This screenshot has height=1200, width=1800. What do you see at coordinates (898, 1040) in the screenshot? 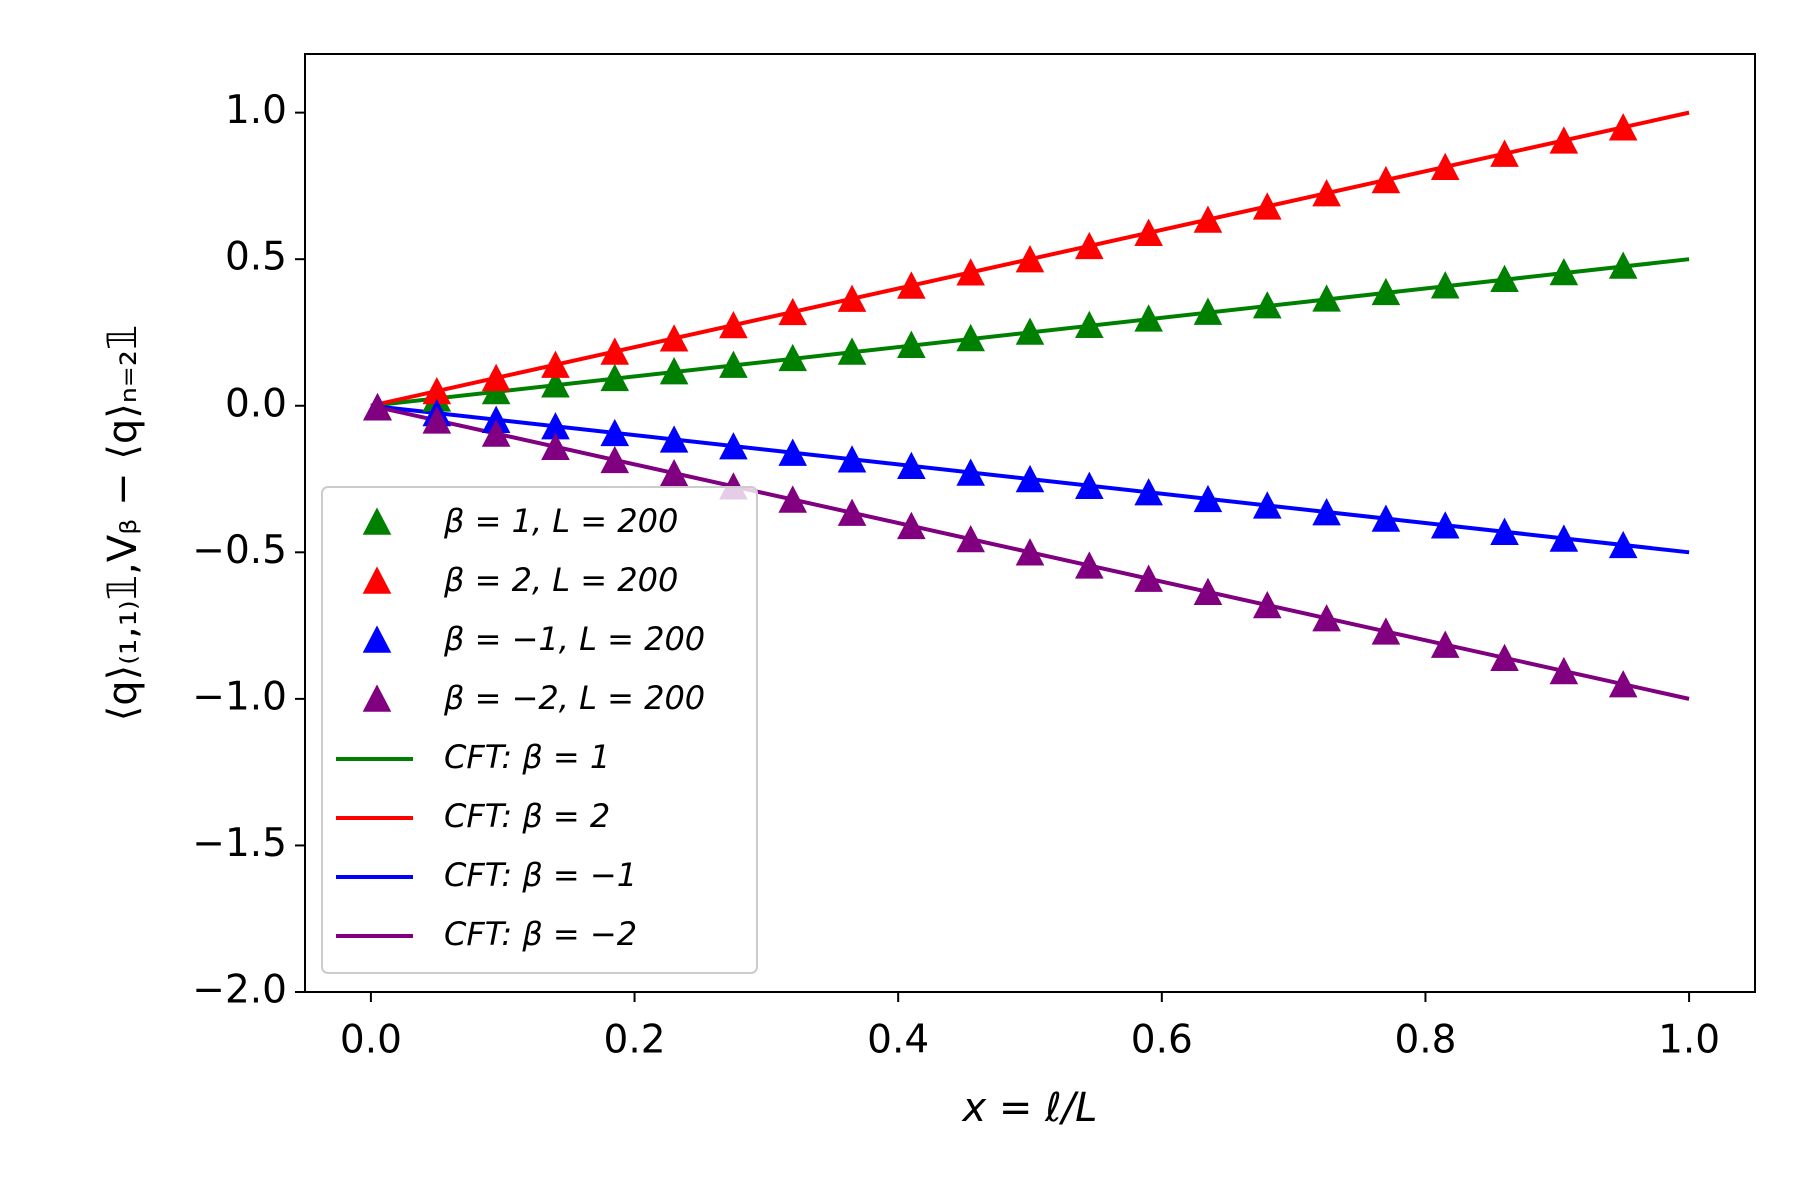
I see `x-tick-label: 0.4` at bounding box center [898, 1040].